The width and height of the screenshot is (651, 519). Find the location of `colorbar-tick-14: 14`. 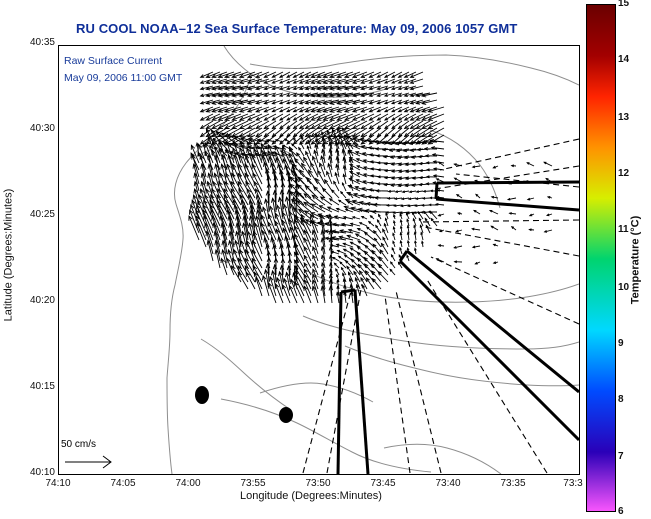

colorbar-tick-14: 14 is located at coordinates (624, 59).